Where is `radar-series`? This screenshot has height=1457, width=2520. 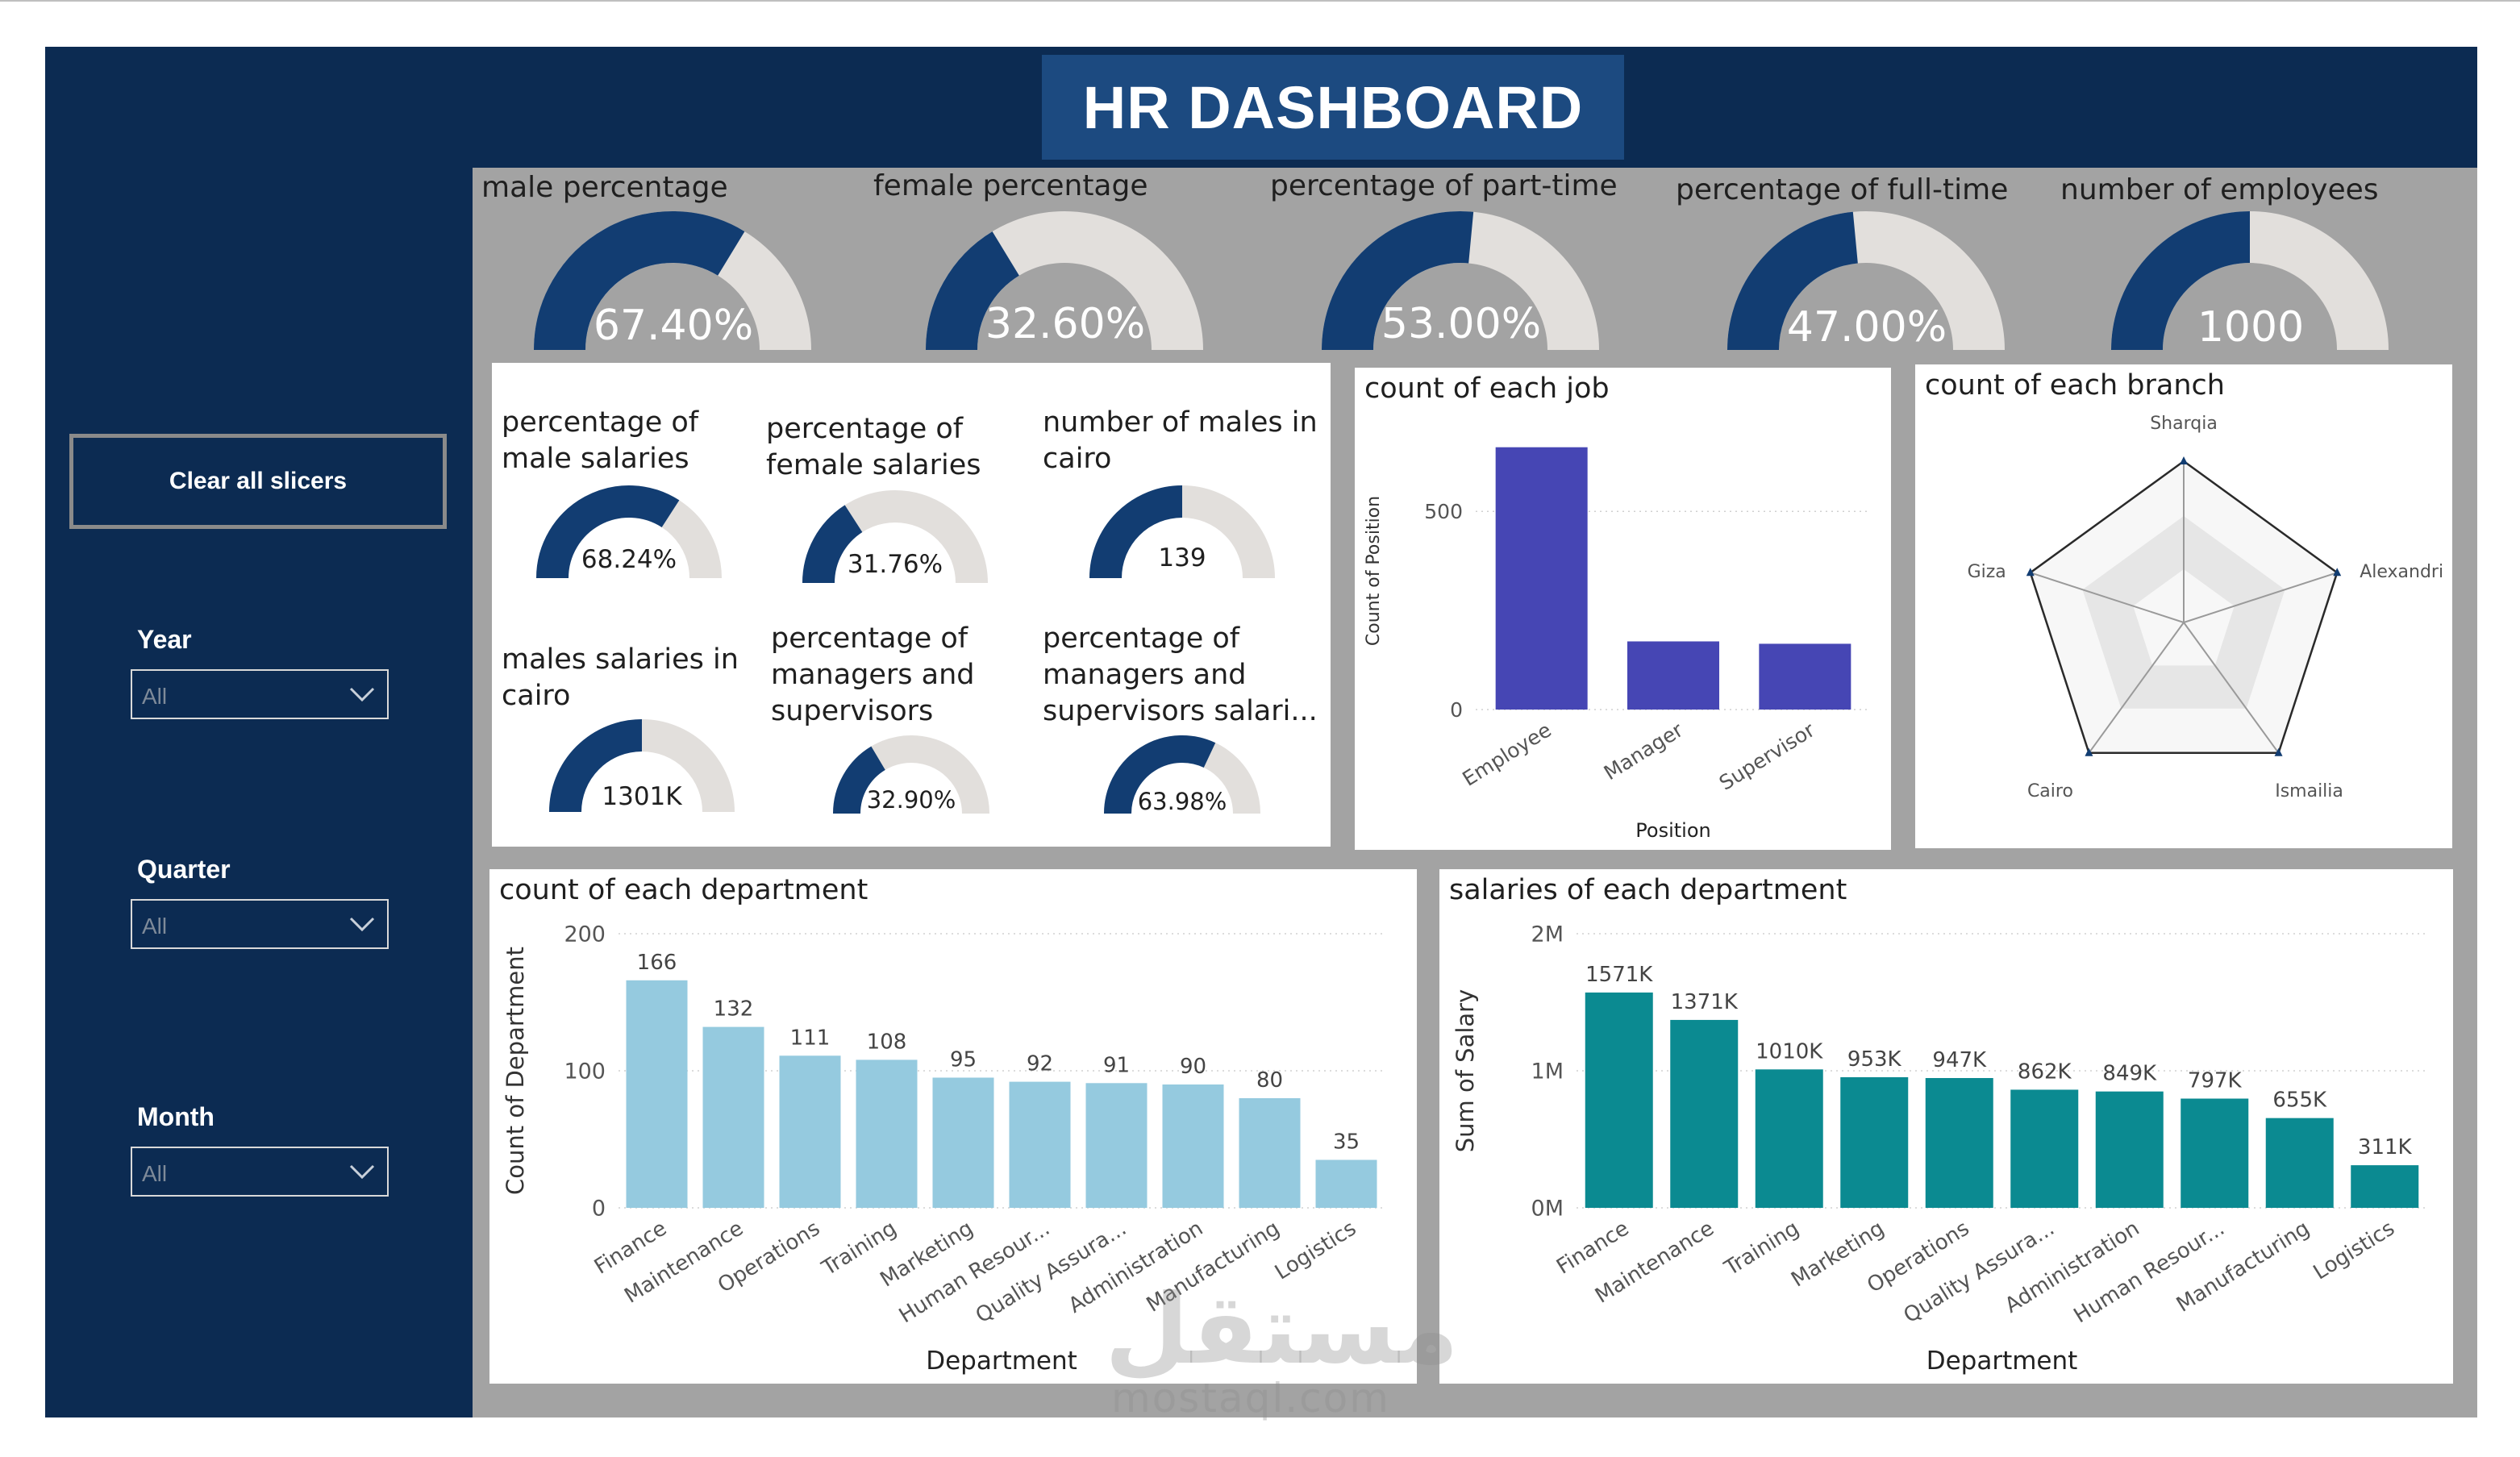 radar-series is located at coordinates (2184, 608).